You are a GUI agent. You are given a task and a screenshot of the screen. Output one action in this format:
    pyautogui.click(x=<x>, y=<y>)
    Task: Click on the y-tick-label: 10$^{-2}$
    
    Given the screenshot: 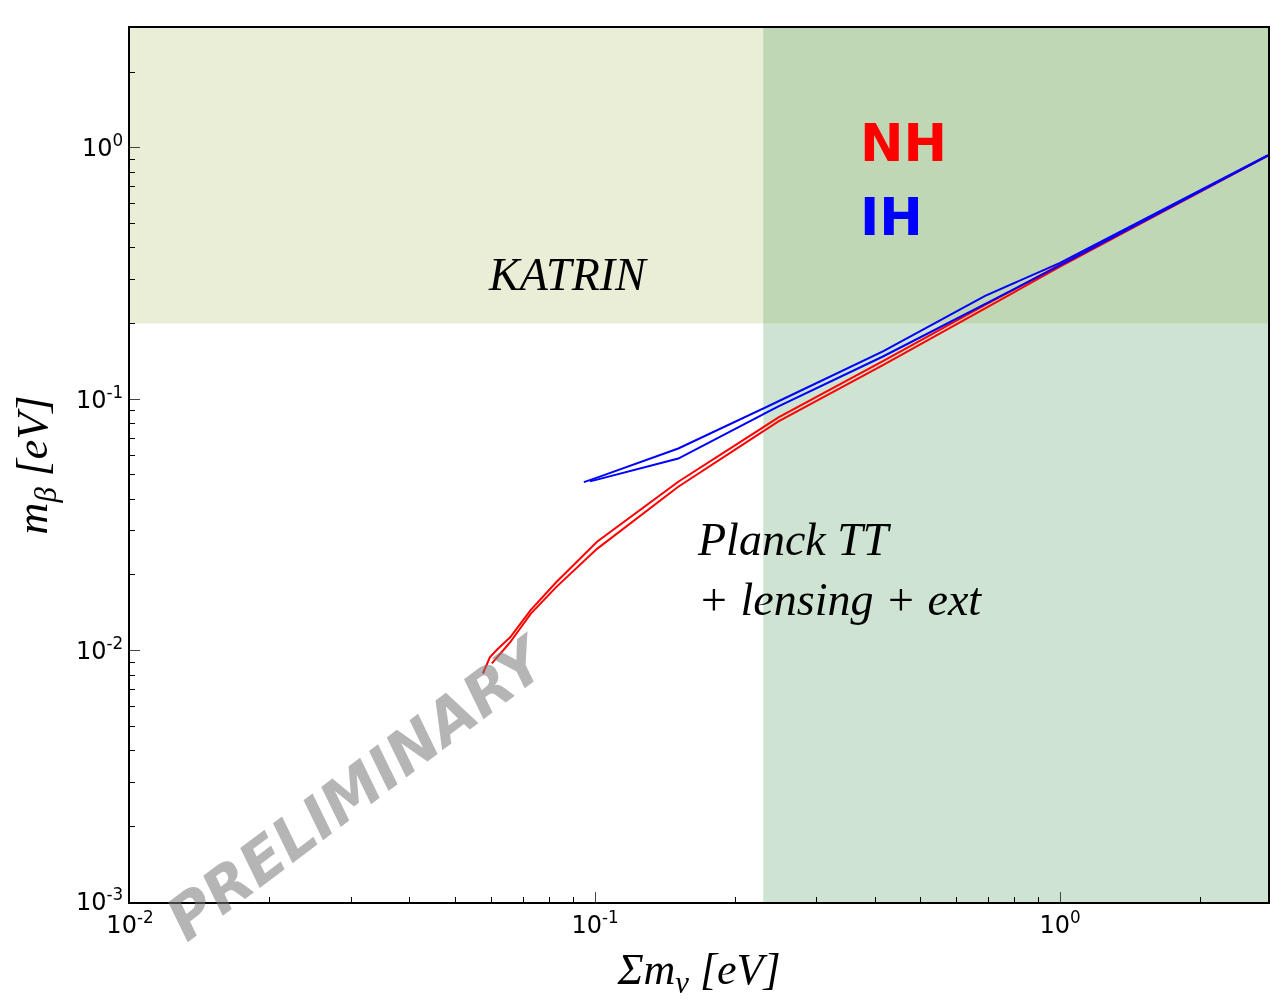 What is the action you would take?
    pyautogui.click(x=99, y=649)
    